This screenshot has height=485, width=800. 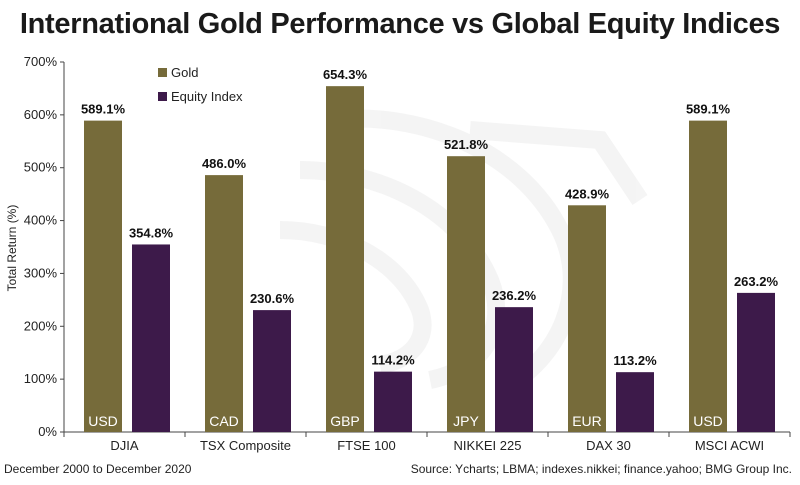 I want to click on currency-label: JPY, so click(x=466, y=421).